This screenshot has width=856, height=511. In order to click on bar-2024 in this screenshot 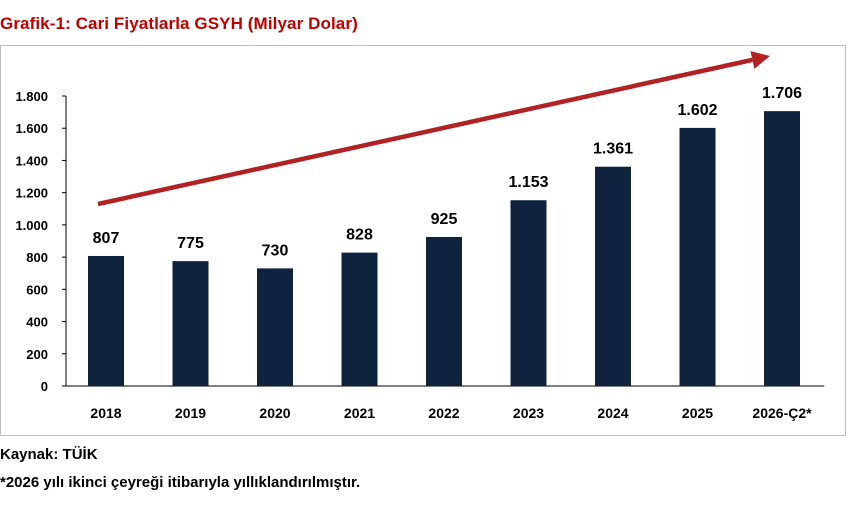, I will do `click(613, 276)`.